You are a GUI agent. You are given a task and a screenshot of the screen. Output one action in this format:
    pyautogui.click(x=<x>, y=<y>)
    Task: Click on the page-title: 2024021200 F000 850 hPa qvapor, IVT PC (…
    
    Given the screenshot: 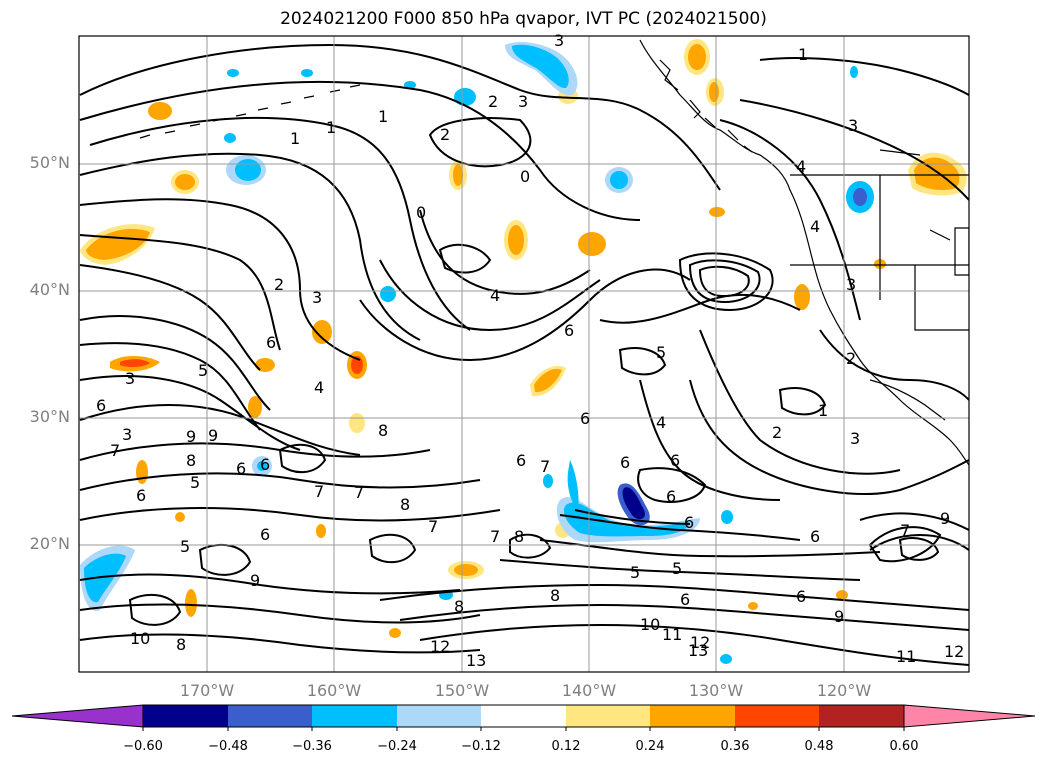 What is the action you would take?
    pyautogui.click(x=523, y=19)
    